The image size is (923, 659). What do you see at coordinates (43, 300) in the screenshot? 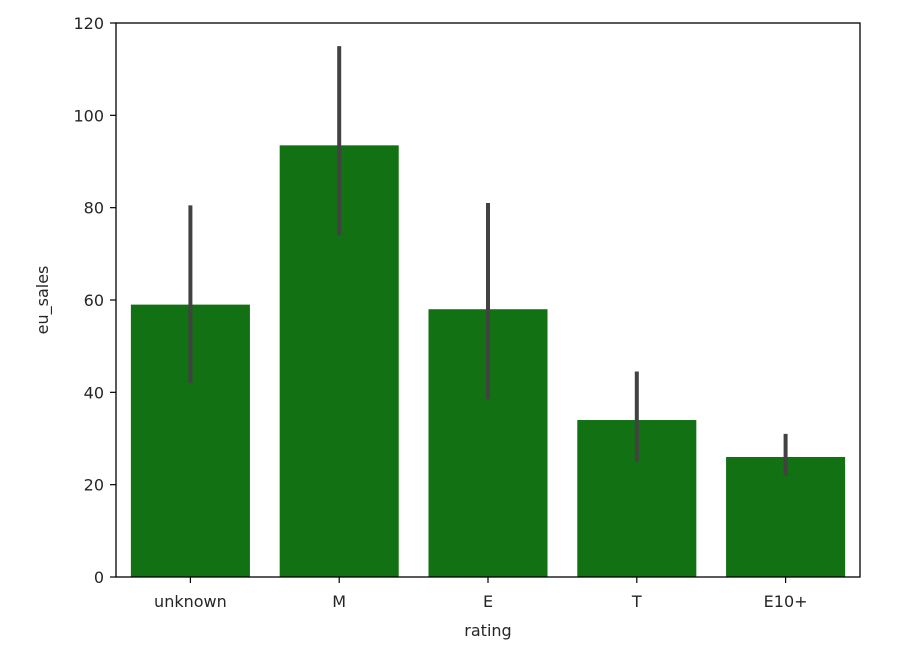
I see `y-axis-title: eu_sales` at bounding box center [43, 300].